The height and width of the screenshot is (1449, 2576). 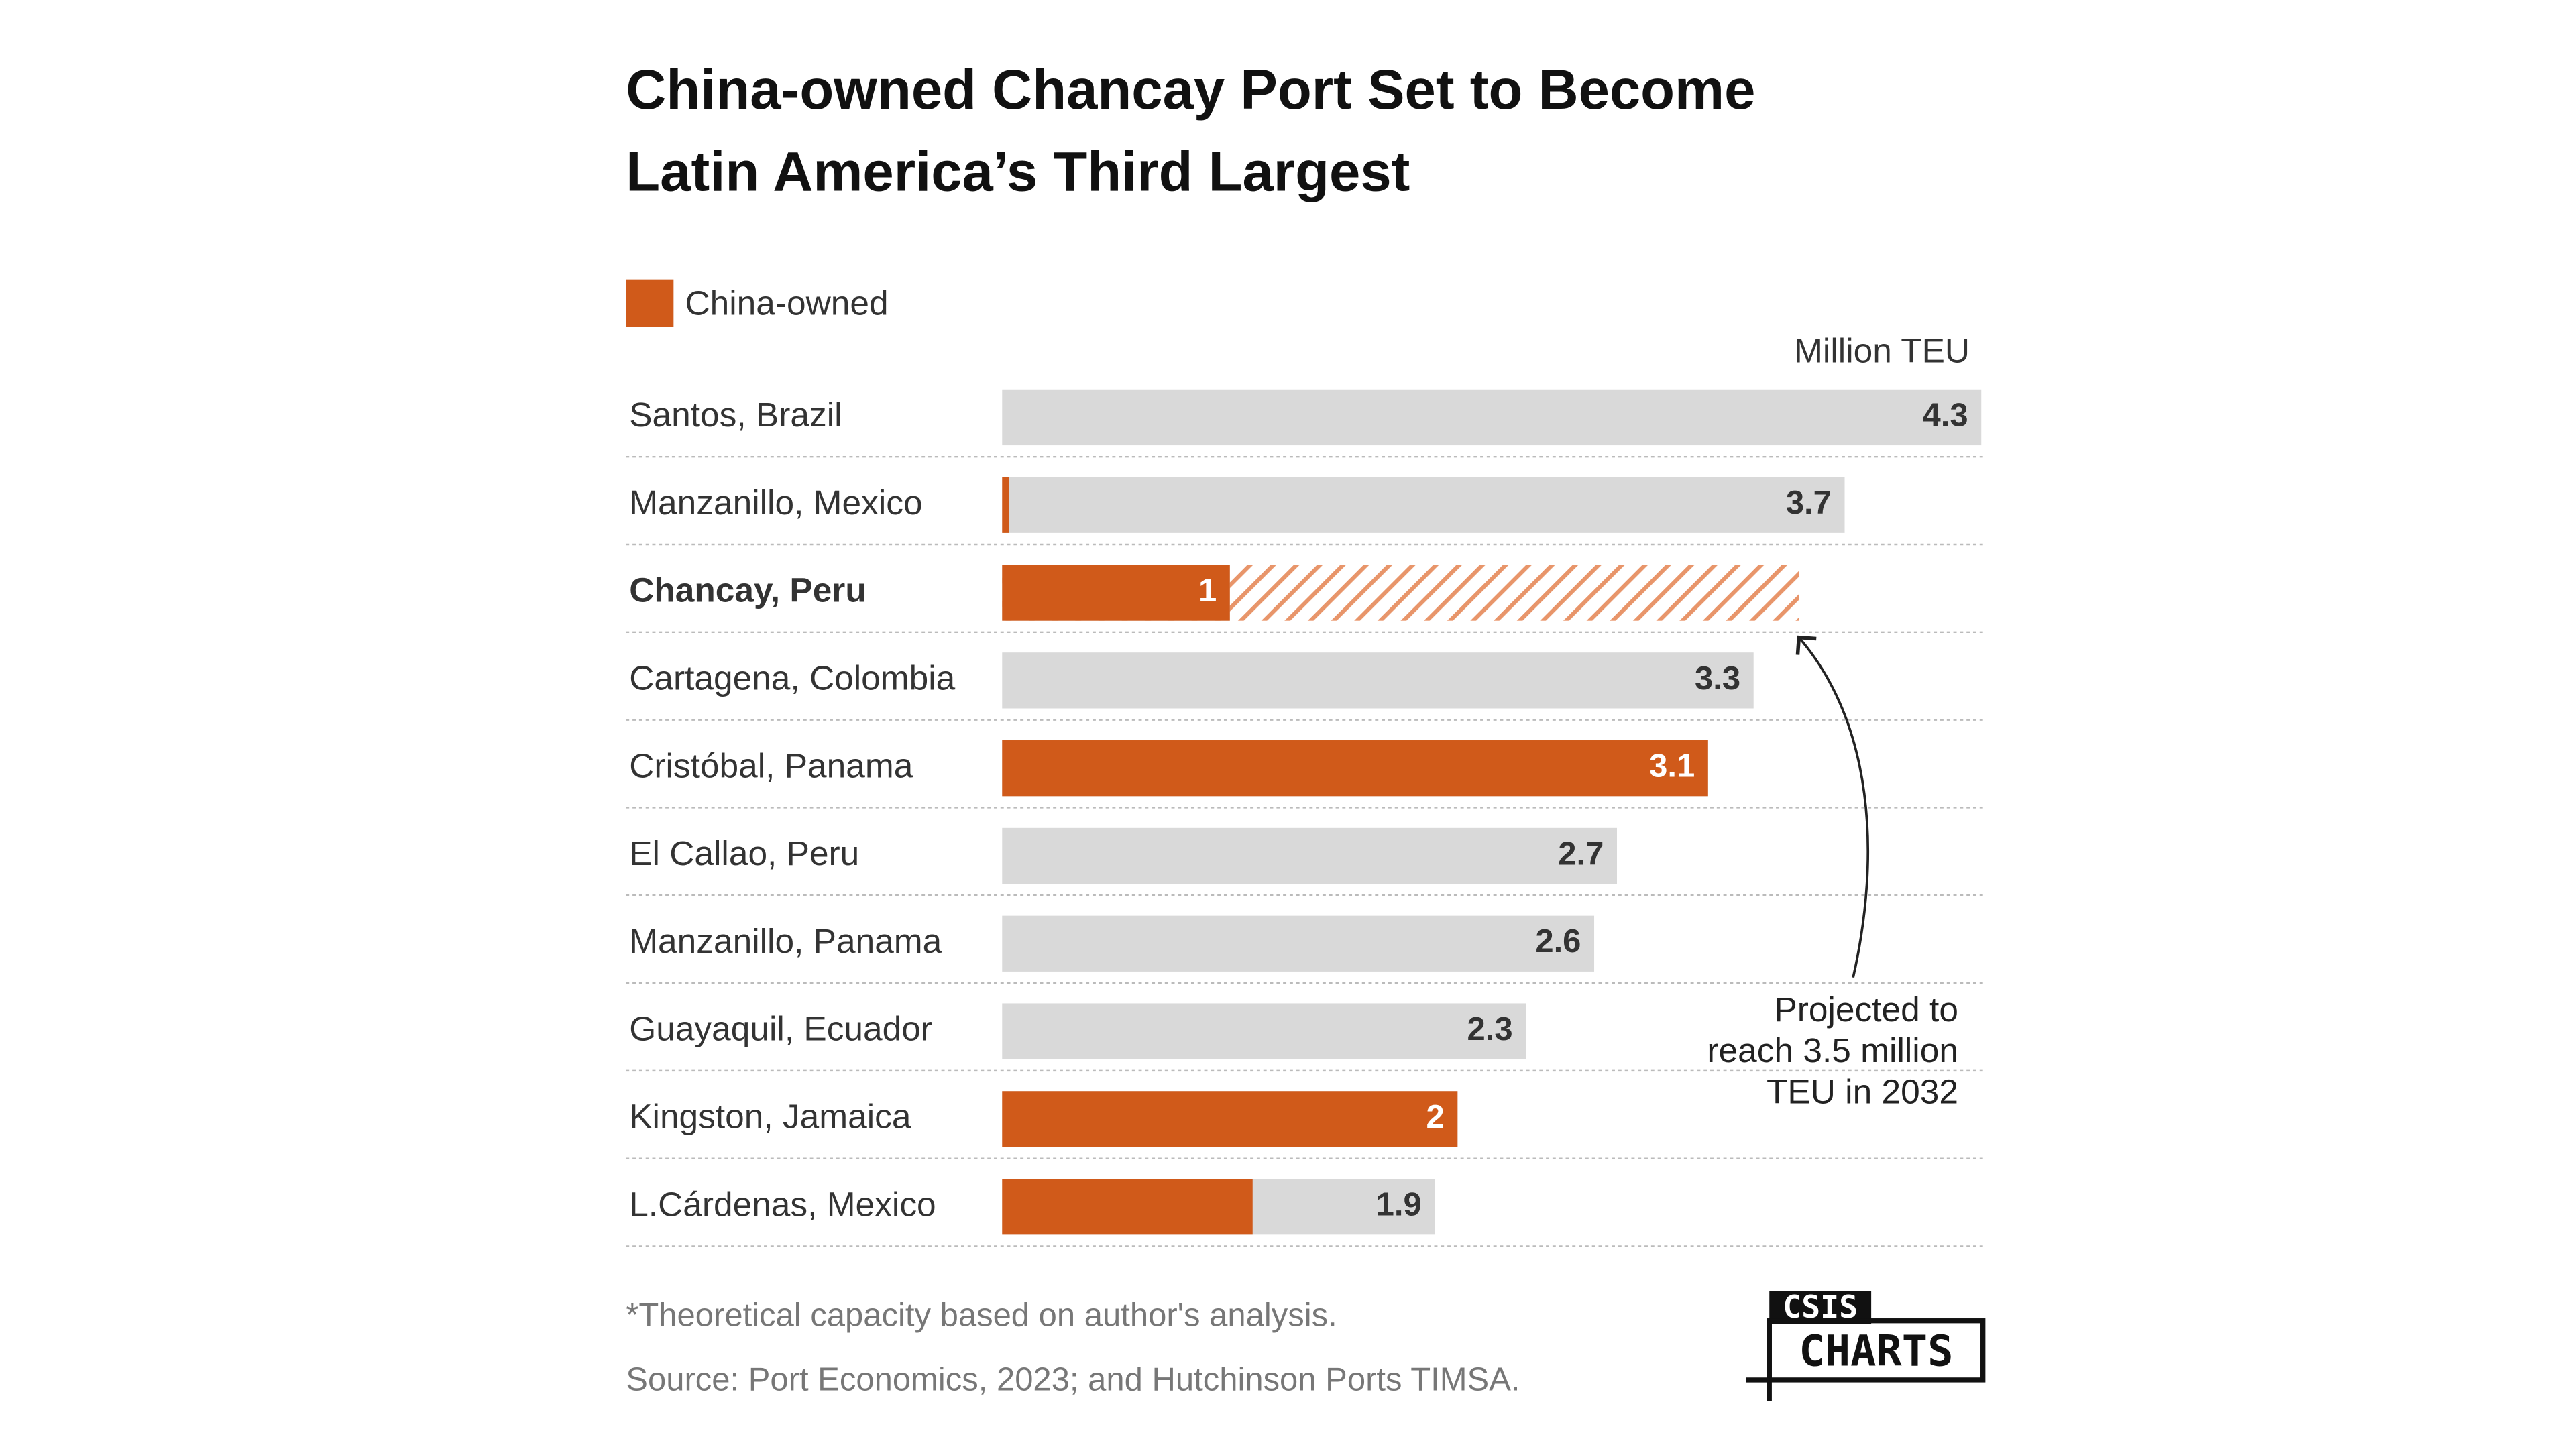 I want to click on category-label: Chancay, Peru, so click(x=747, y=591).